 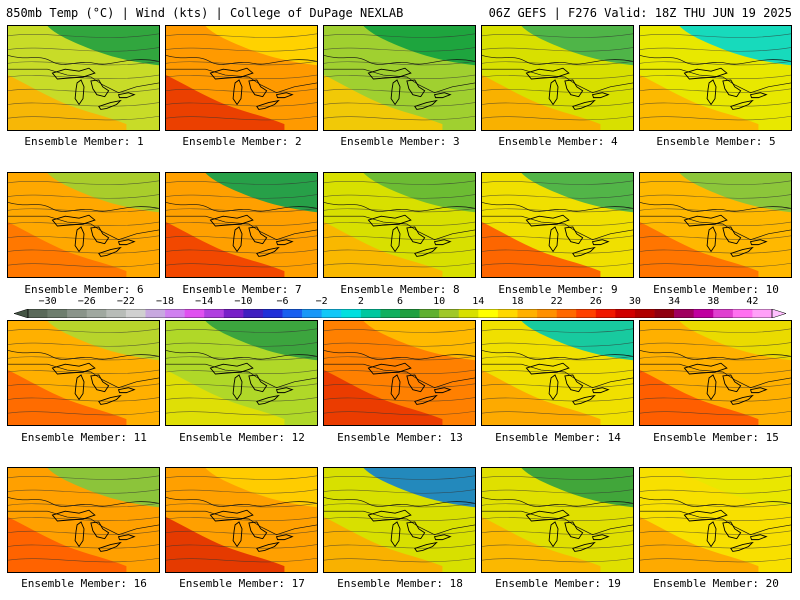 I want to click on ensemble-member-label: Ensemble Member: 1, so click(x=84, y=141).